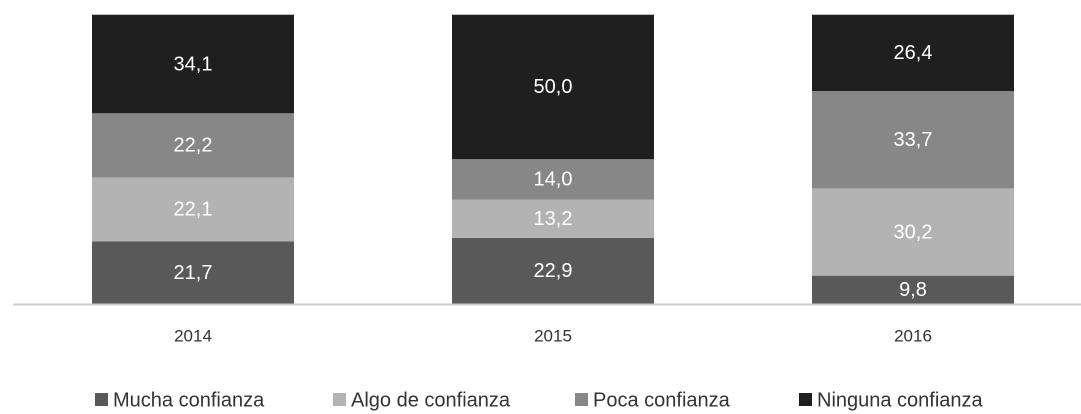 This screenshot has width=1081, height=414. Describe the element at coordinates (189, 400) in the screenshot. I see `legend-label: Mucha confianza` at that location.